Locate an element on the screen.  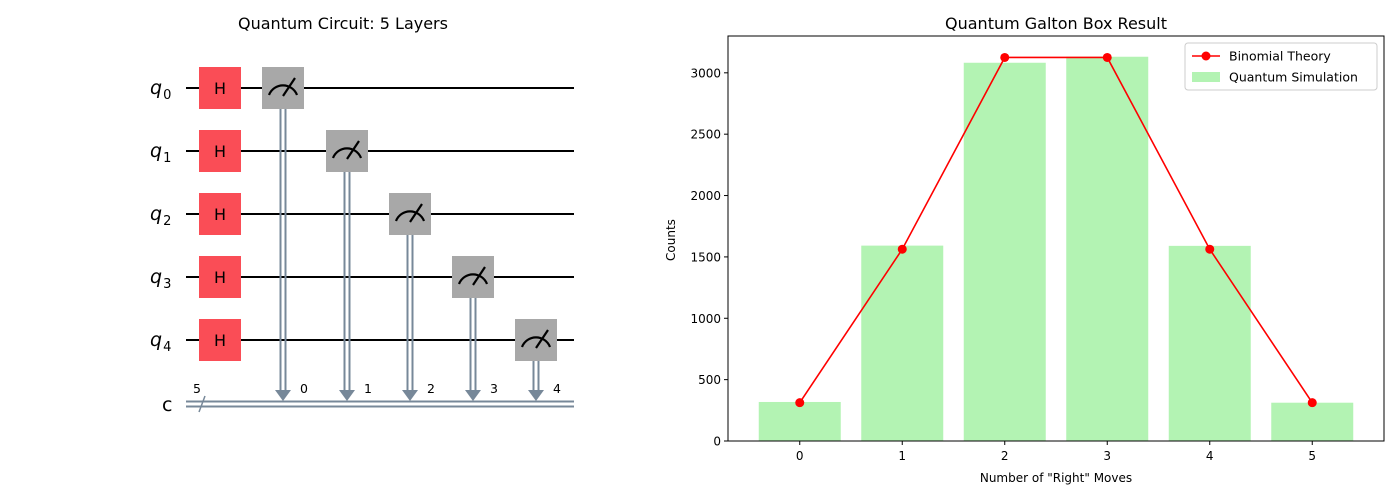
measure-target-index: 1 is located at coordinates (368, 388).